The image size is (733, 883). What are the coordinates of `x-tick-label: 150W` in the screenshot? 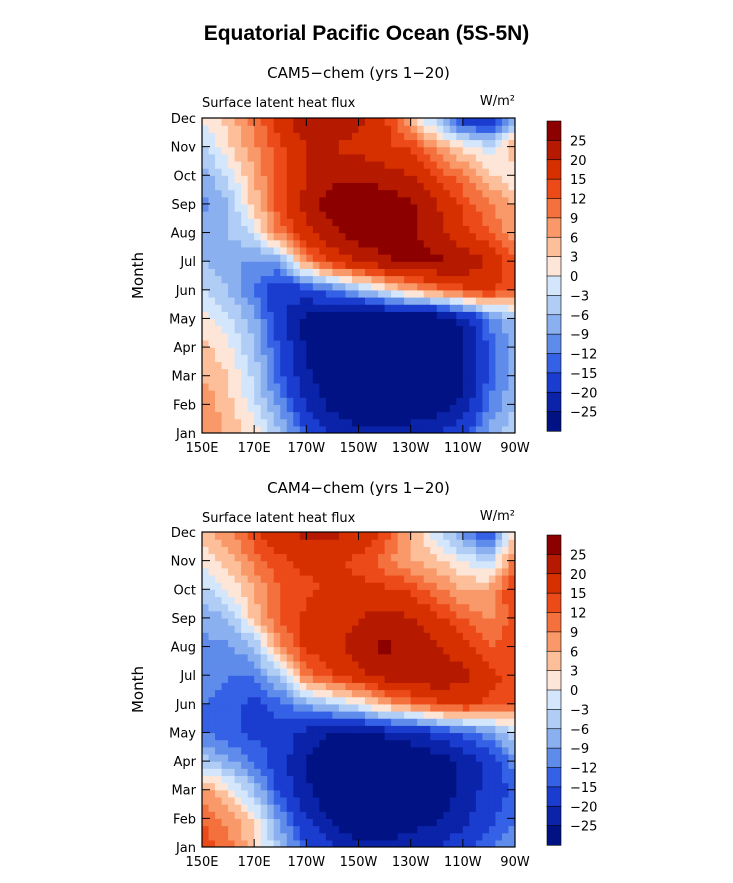 It's located at (359, 862).